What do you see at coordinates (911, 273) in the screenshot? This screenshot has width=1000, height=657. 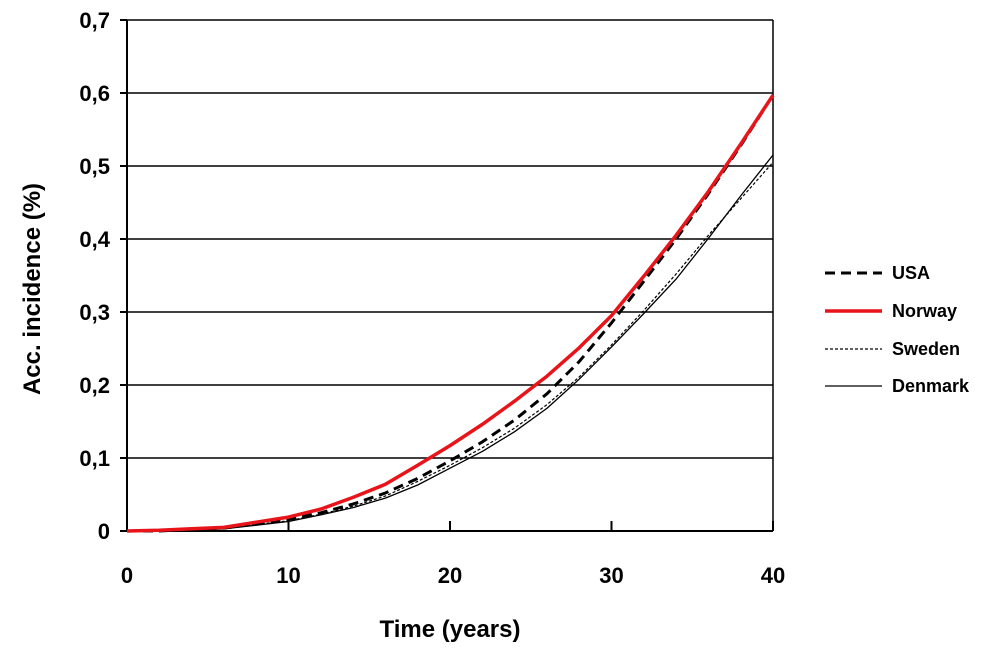 I see `legend-label-usa: USA` at bounding box center [911, 273].